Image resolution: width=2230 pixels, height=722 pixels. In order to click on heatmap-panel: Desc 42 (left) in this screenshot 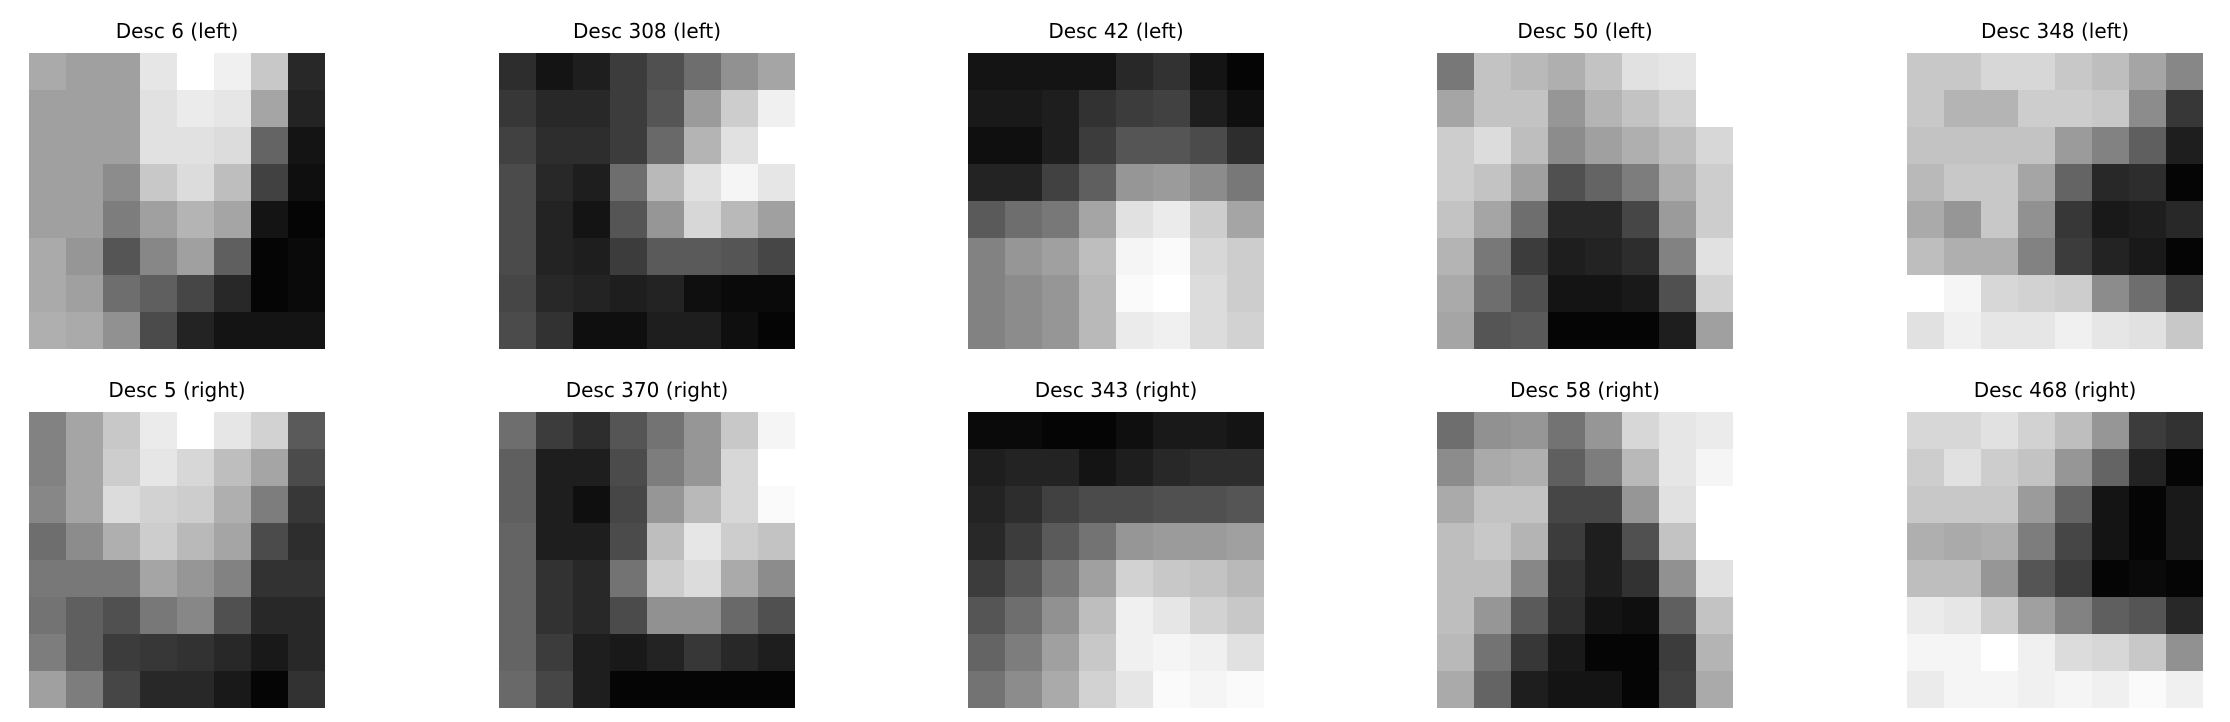, I will do `click(1116, 184)`.